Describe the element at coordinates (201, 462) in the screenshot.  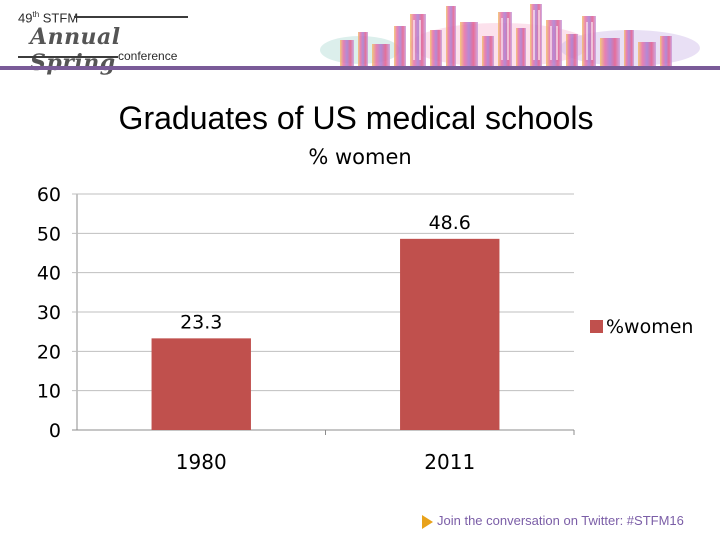
I see `x-tick-label-1980: 1980` at that location.